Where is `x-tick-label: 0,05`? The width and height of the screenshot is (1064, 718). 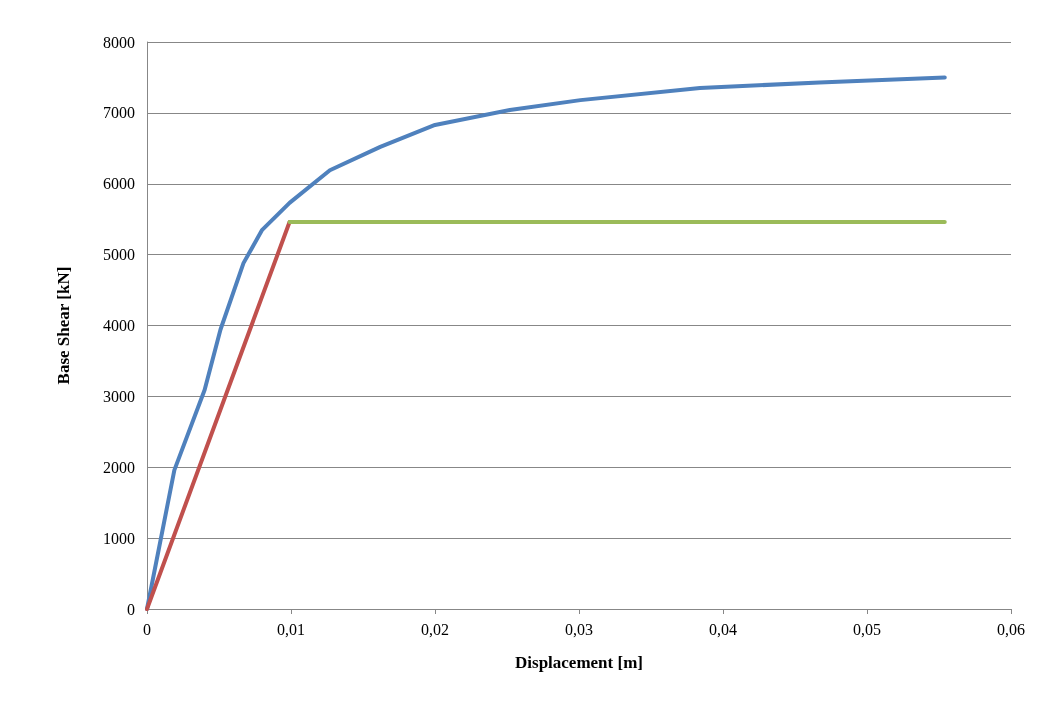 x-tick-label: 0,05 is located at coordinates (867, 629).